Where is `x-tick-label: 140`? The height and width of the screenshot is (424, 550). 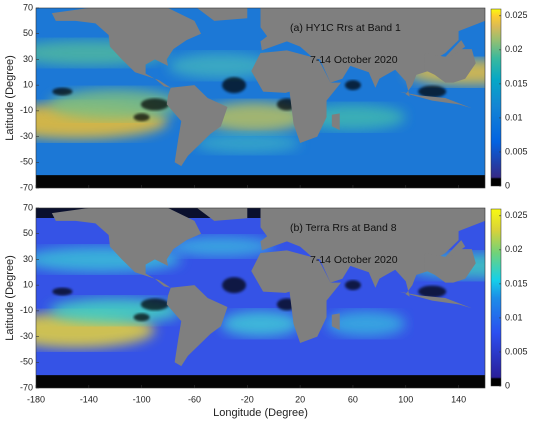 x-tick-label: 140 is located at coordinates (458, 399).